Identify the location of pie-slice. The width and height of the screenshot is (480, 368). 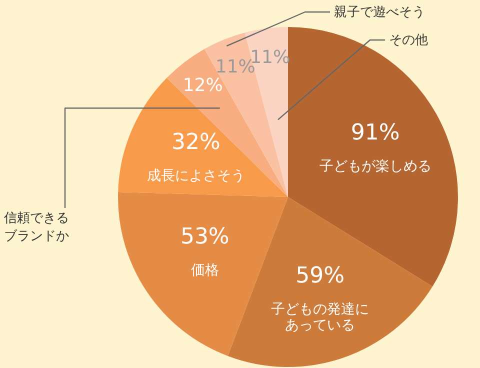
(203, 137).